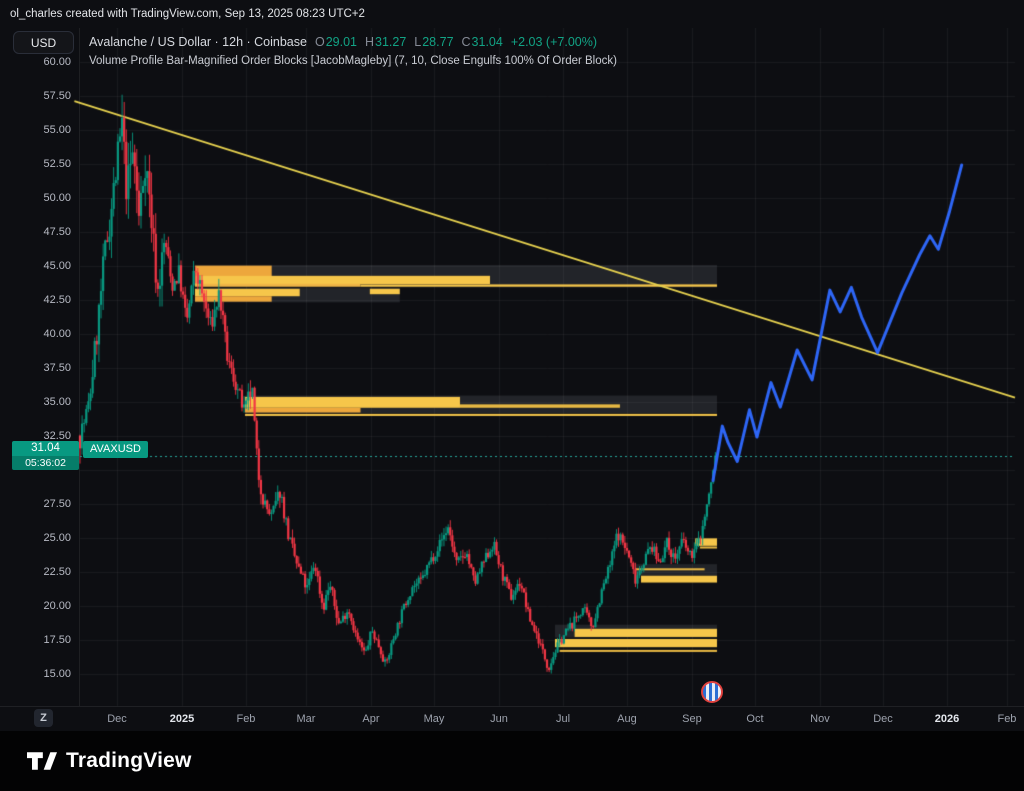 This screenshot has width=1024, height=791. Describe the element at coordinates (57, 673) in the screenshot. I see `price-tick-label: 15.00` at that location.